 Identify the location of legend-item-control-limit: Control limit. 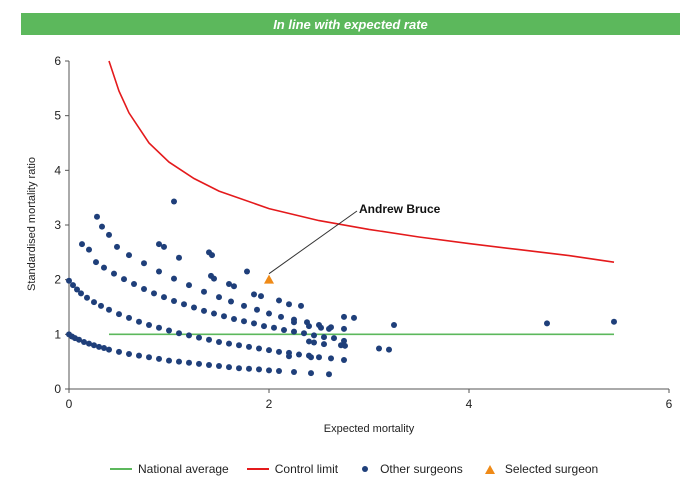
(292, 469).